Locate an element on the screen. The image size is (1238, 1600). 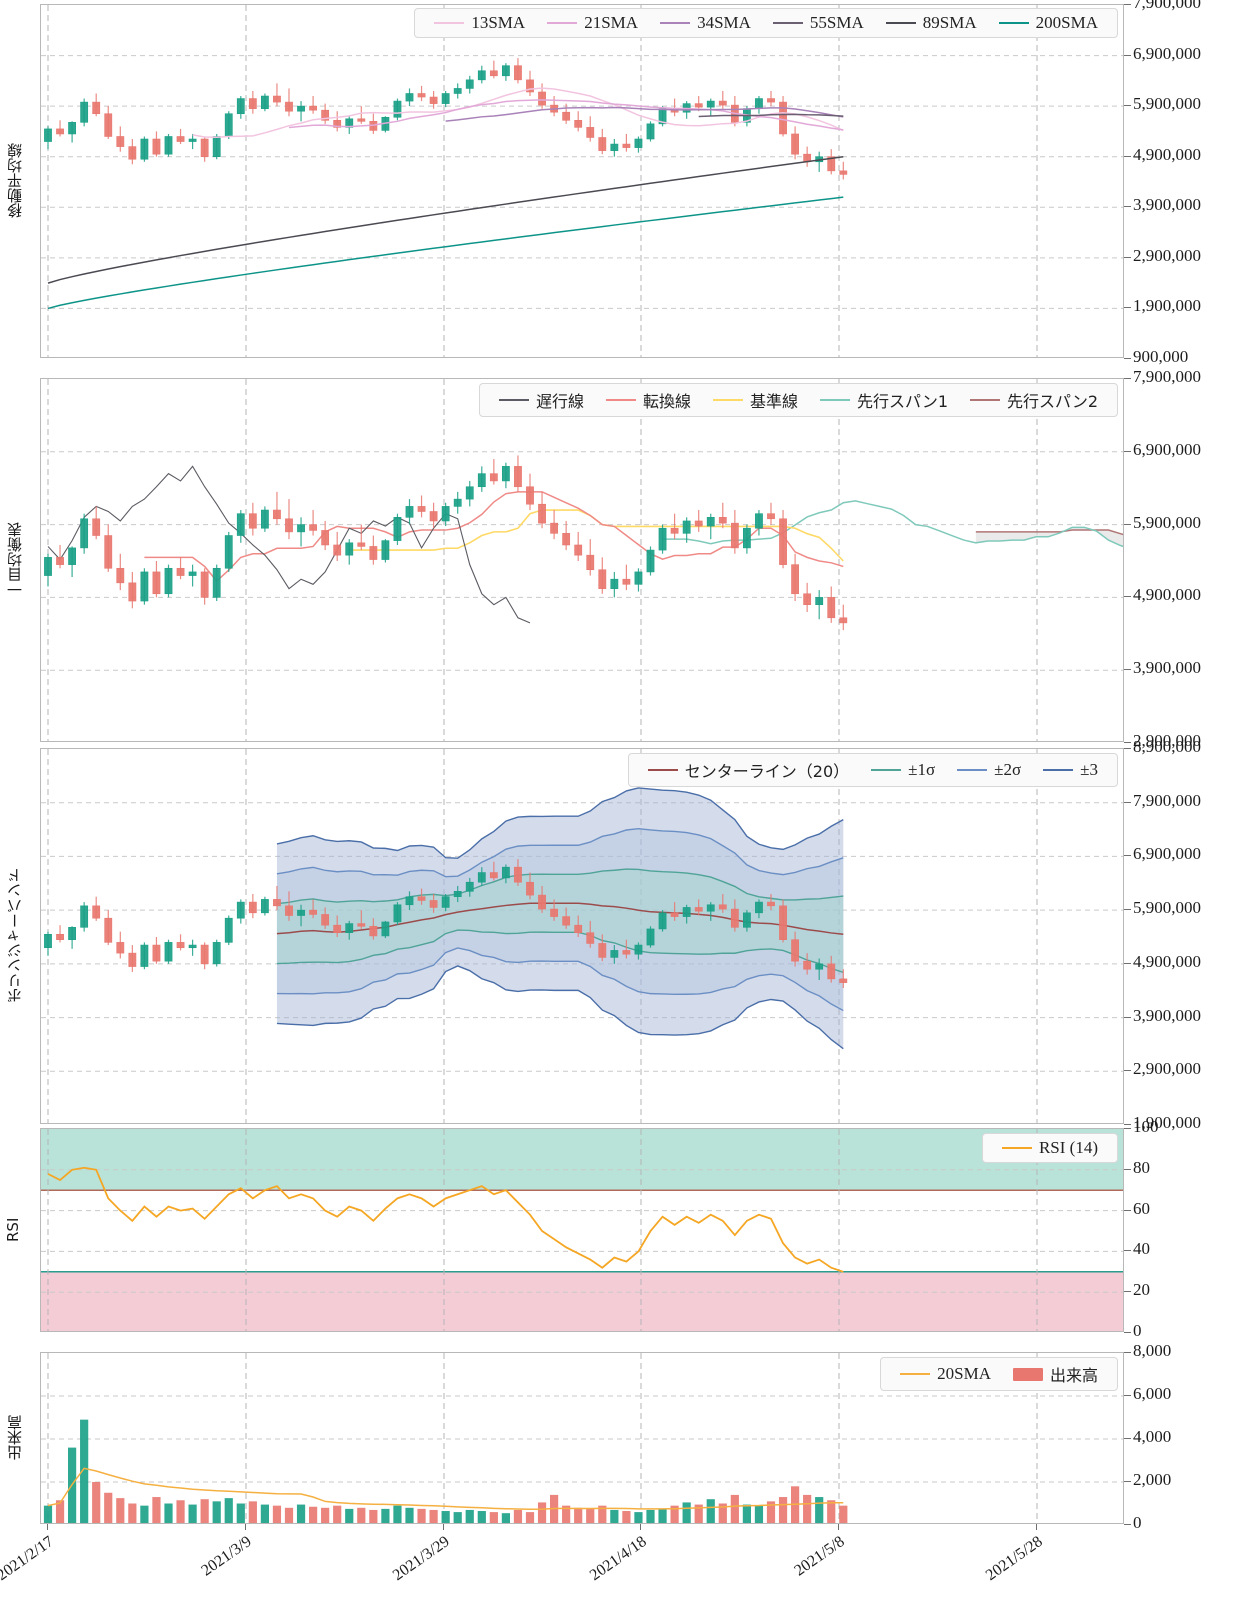
legend-label: 基準線 is located at coordinates (774, 401).